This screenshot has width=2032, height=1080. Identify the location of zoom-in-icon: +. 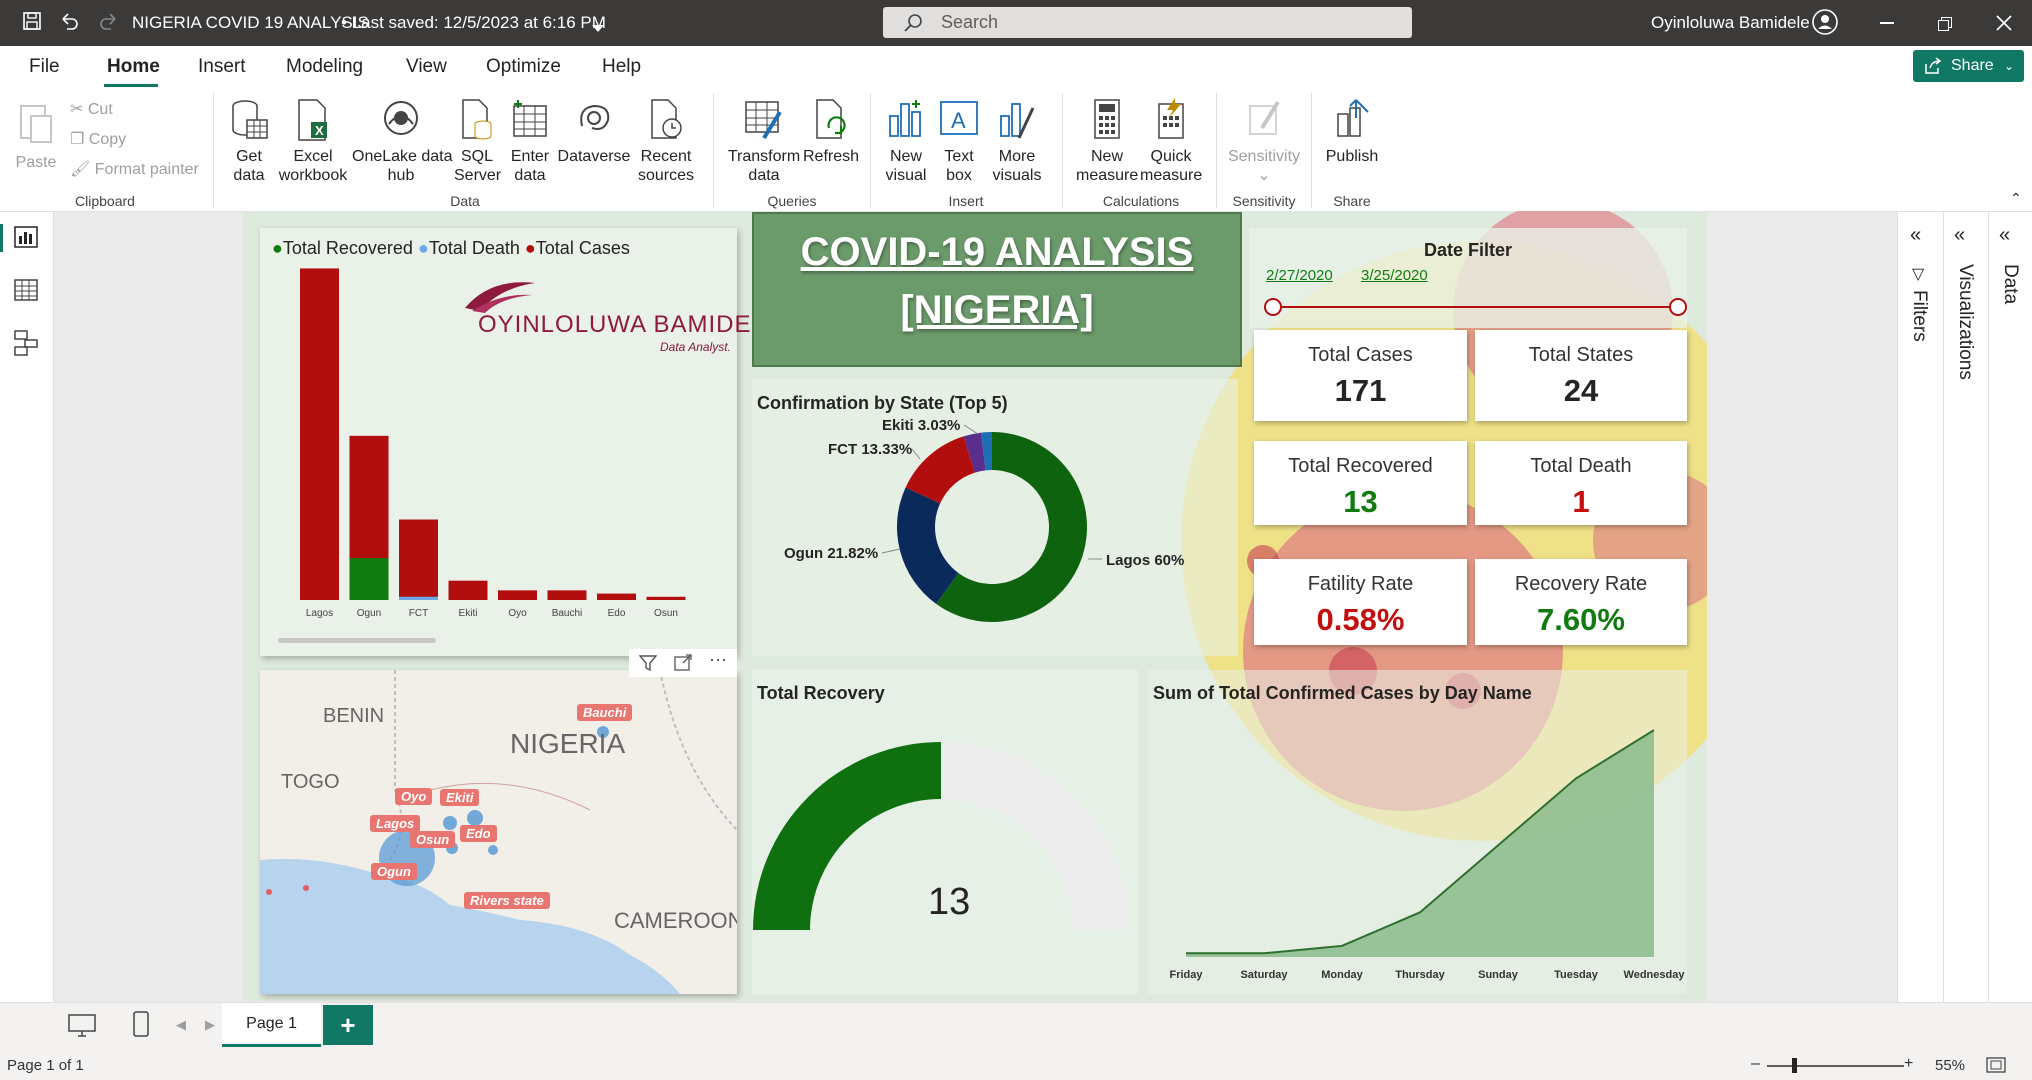
(1909, 1063).